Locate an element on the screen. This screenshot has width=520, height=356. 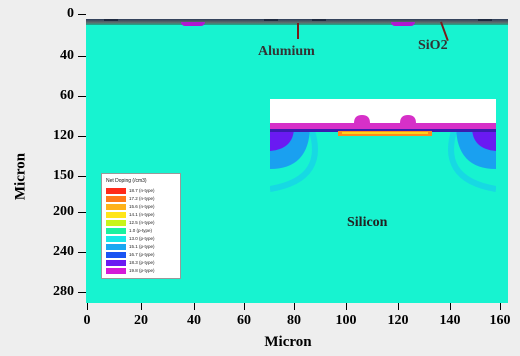
y-tick-label: 150 is located at coordinates (63, 175).